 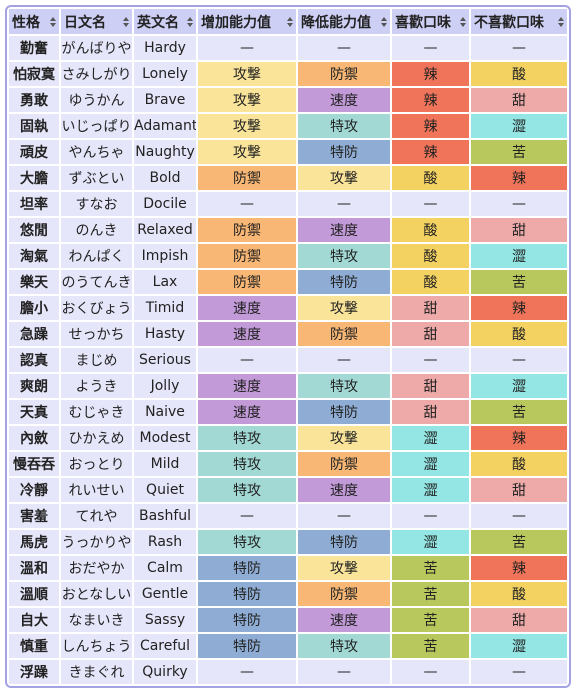 I want to click on nature-name: 溫順, so click(x=34, y=594).